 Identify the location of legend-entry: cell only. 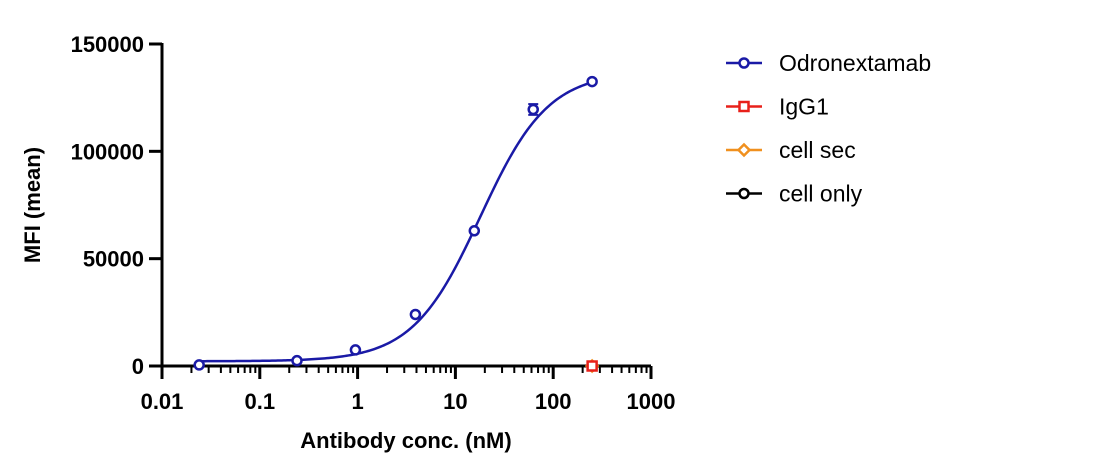
(794, 194).